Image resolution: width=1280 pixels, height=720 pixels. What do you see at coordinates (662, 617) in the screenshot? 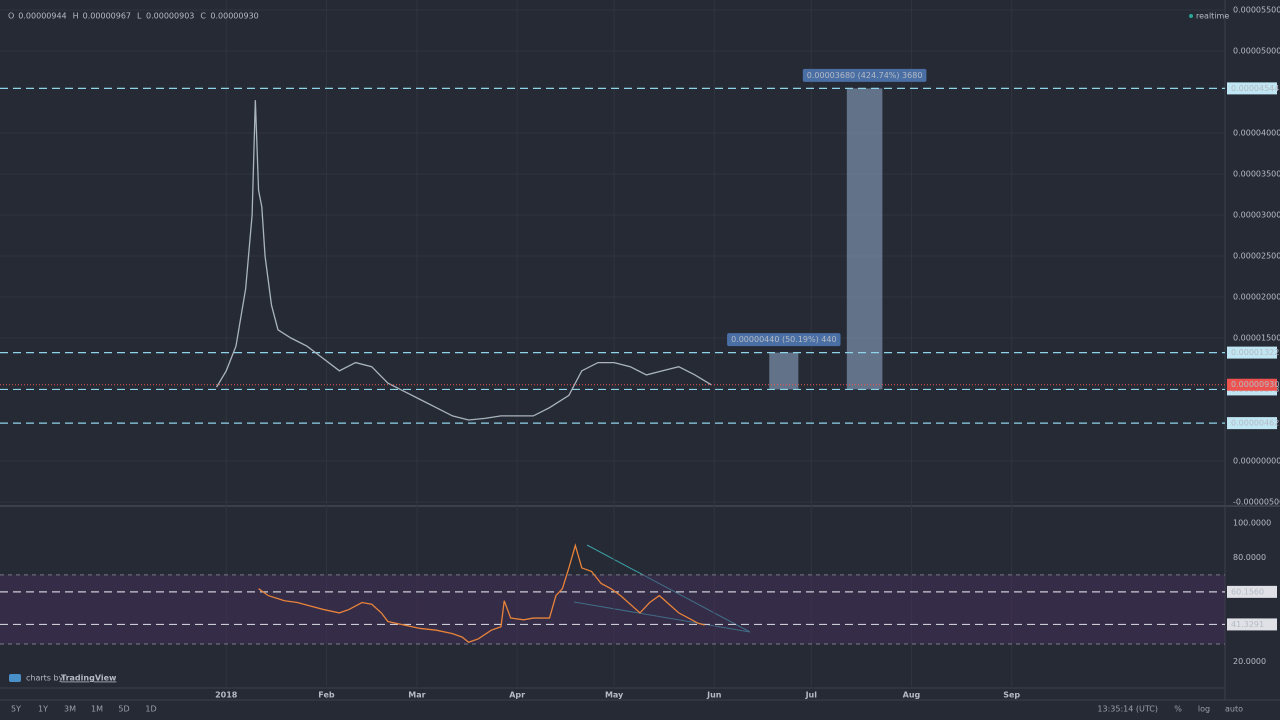
I see `trend-line` at bounding box center [662, 617].